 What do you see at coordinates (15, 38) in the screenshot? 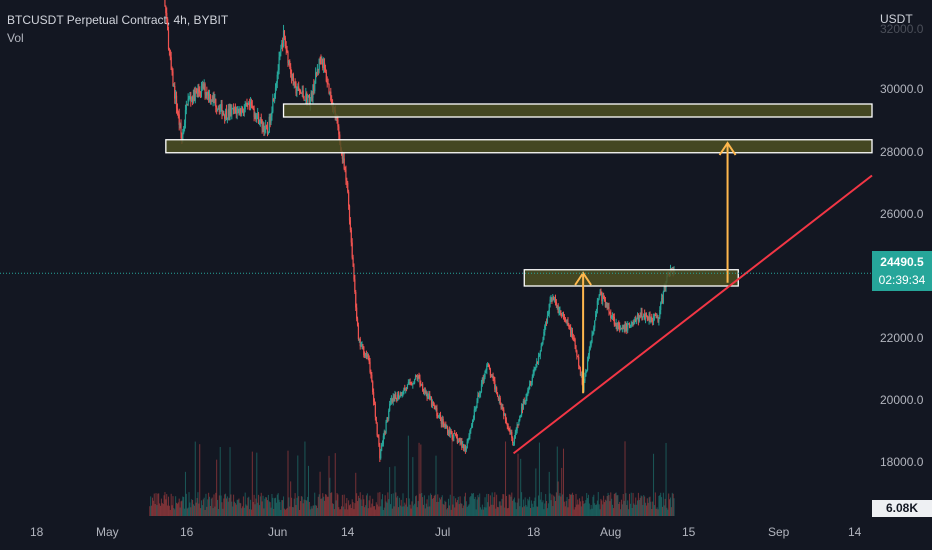
I see `volume-indicator-label: Vol` at bounding box center [15, 38].